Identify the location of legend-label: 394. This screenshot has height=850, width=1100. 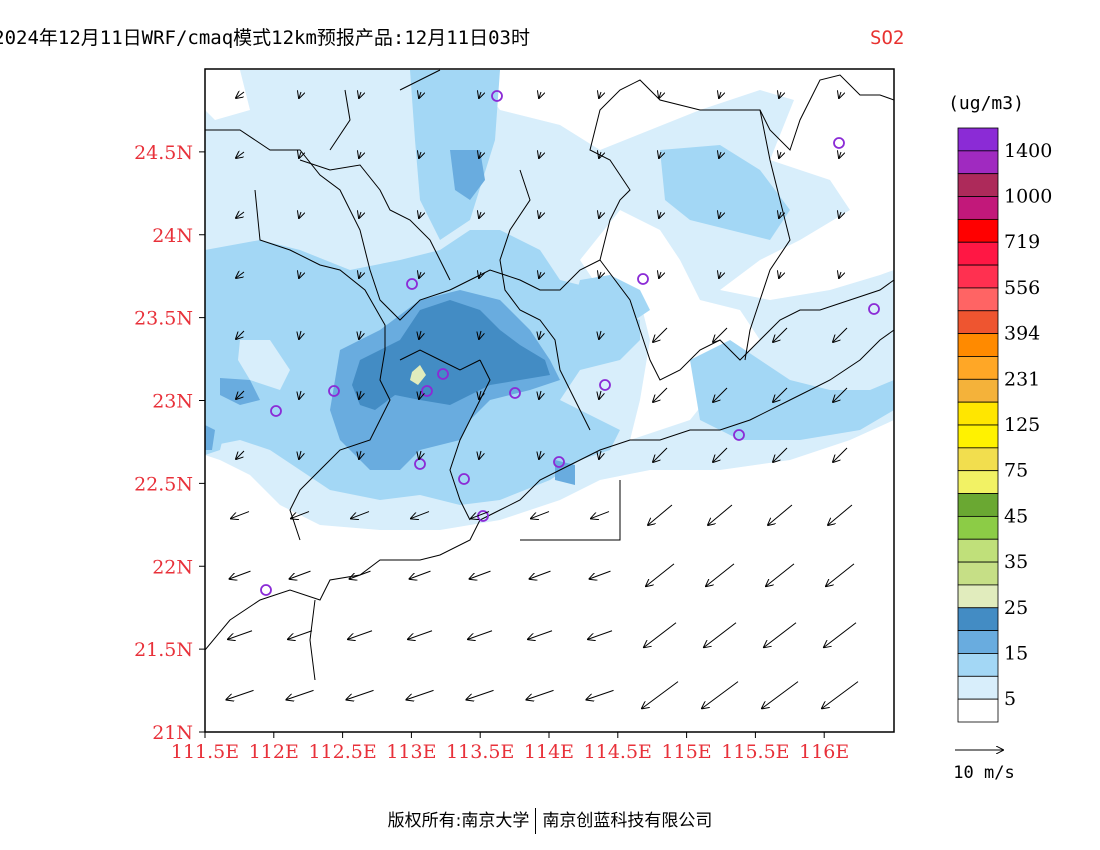
(1022, 334).